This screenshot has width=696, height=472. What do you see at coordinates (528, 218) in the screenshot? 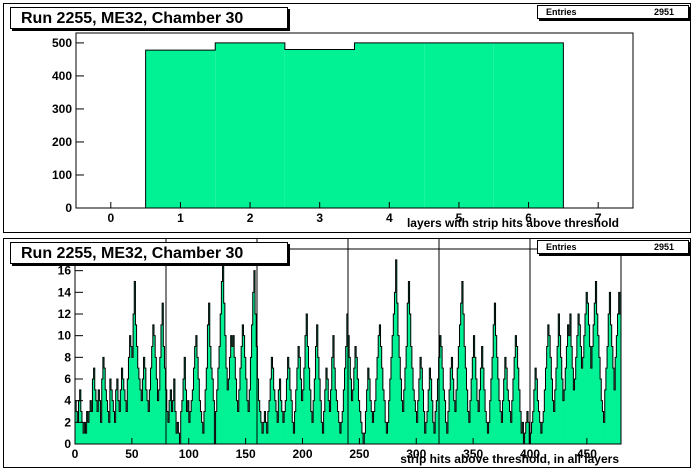
I see `upper-x-tick-label: 6` at bounding box center [528, 218].